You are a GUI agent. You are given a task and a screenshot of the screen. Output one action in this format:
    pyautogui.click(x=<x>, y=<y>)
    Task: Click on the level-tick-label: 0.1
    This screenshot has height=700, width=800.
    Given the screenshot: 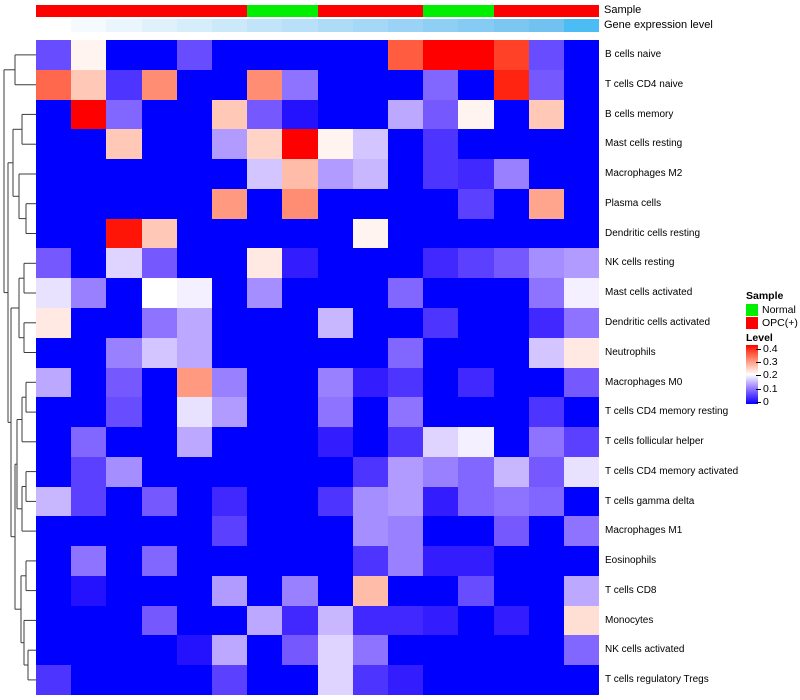 What is the action you would take?
    pyautogui.click(x=770, y=389)
    